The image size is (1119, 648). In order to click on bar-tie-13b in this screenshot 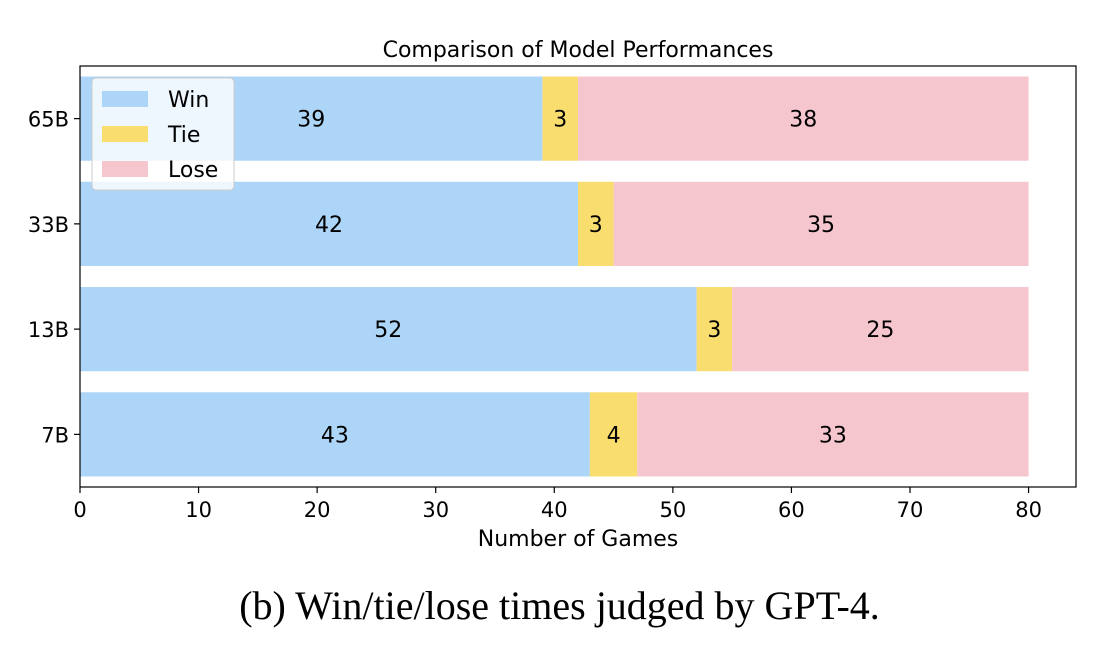, I will do `click(714, 329)`.